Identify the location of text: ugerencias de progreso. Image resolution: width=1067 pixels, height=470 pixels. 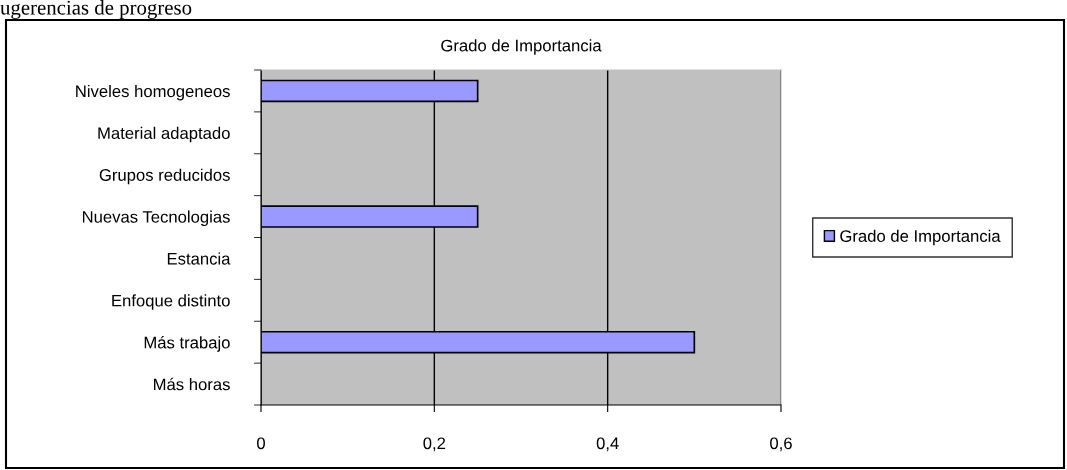
(96, 9).